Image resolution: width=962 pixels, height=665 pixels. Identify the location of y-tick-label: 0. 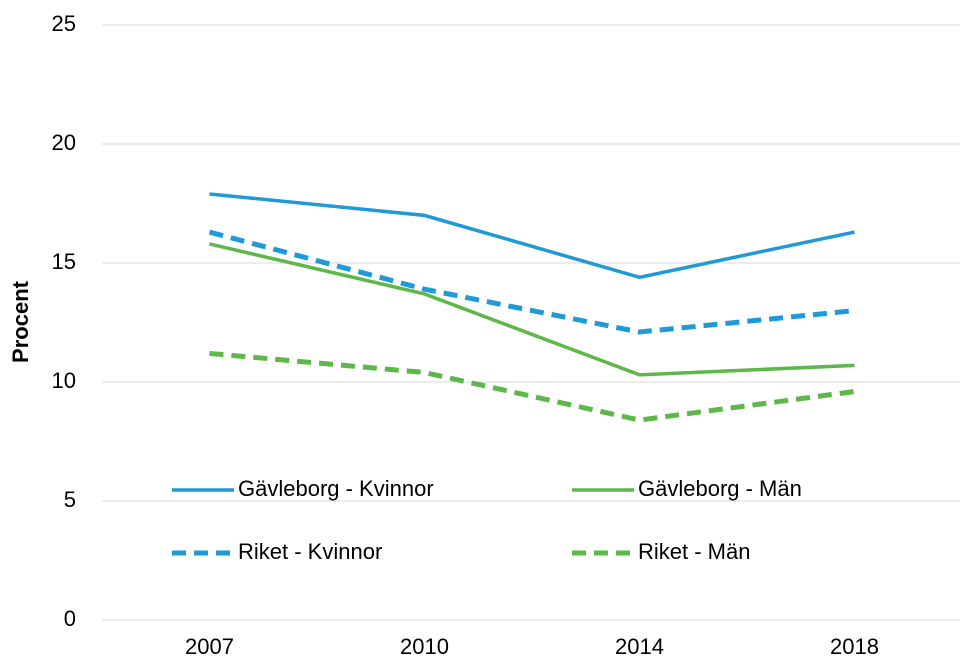
(70, 618).